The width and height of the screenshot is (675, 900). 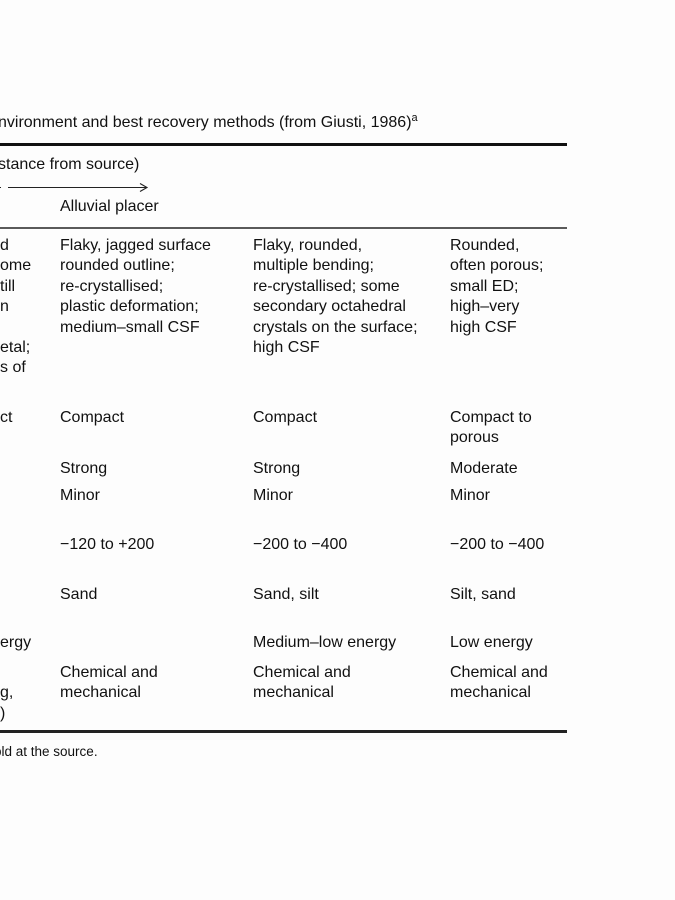 I want to click on table-cell: Low energy, so click(x=491, y=642).